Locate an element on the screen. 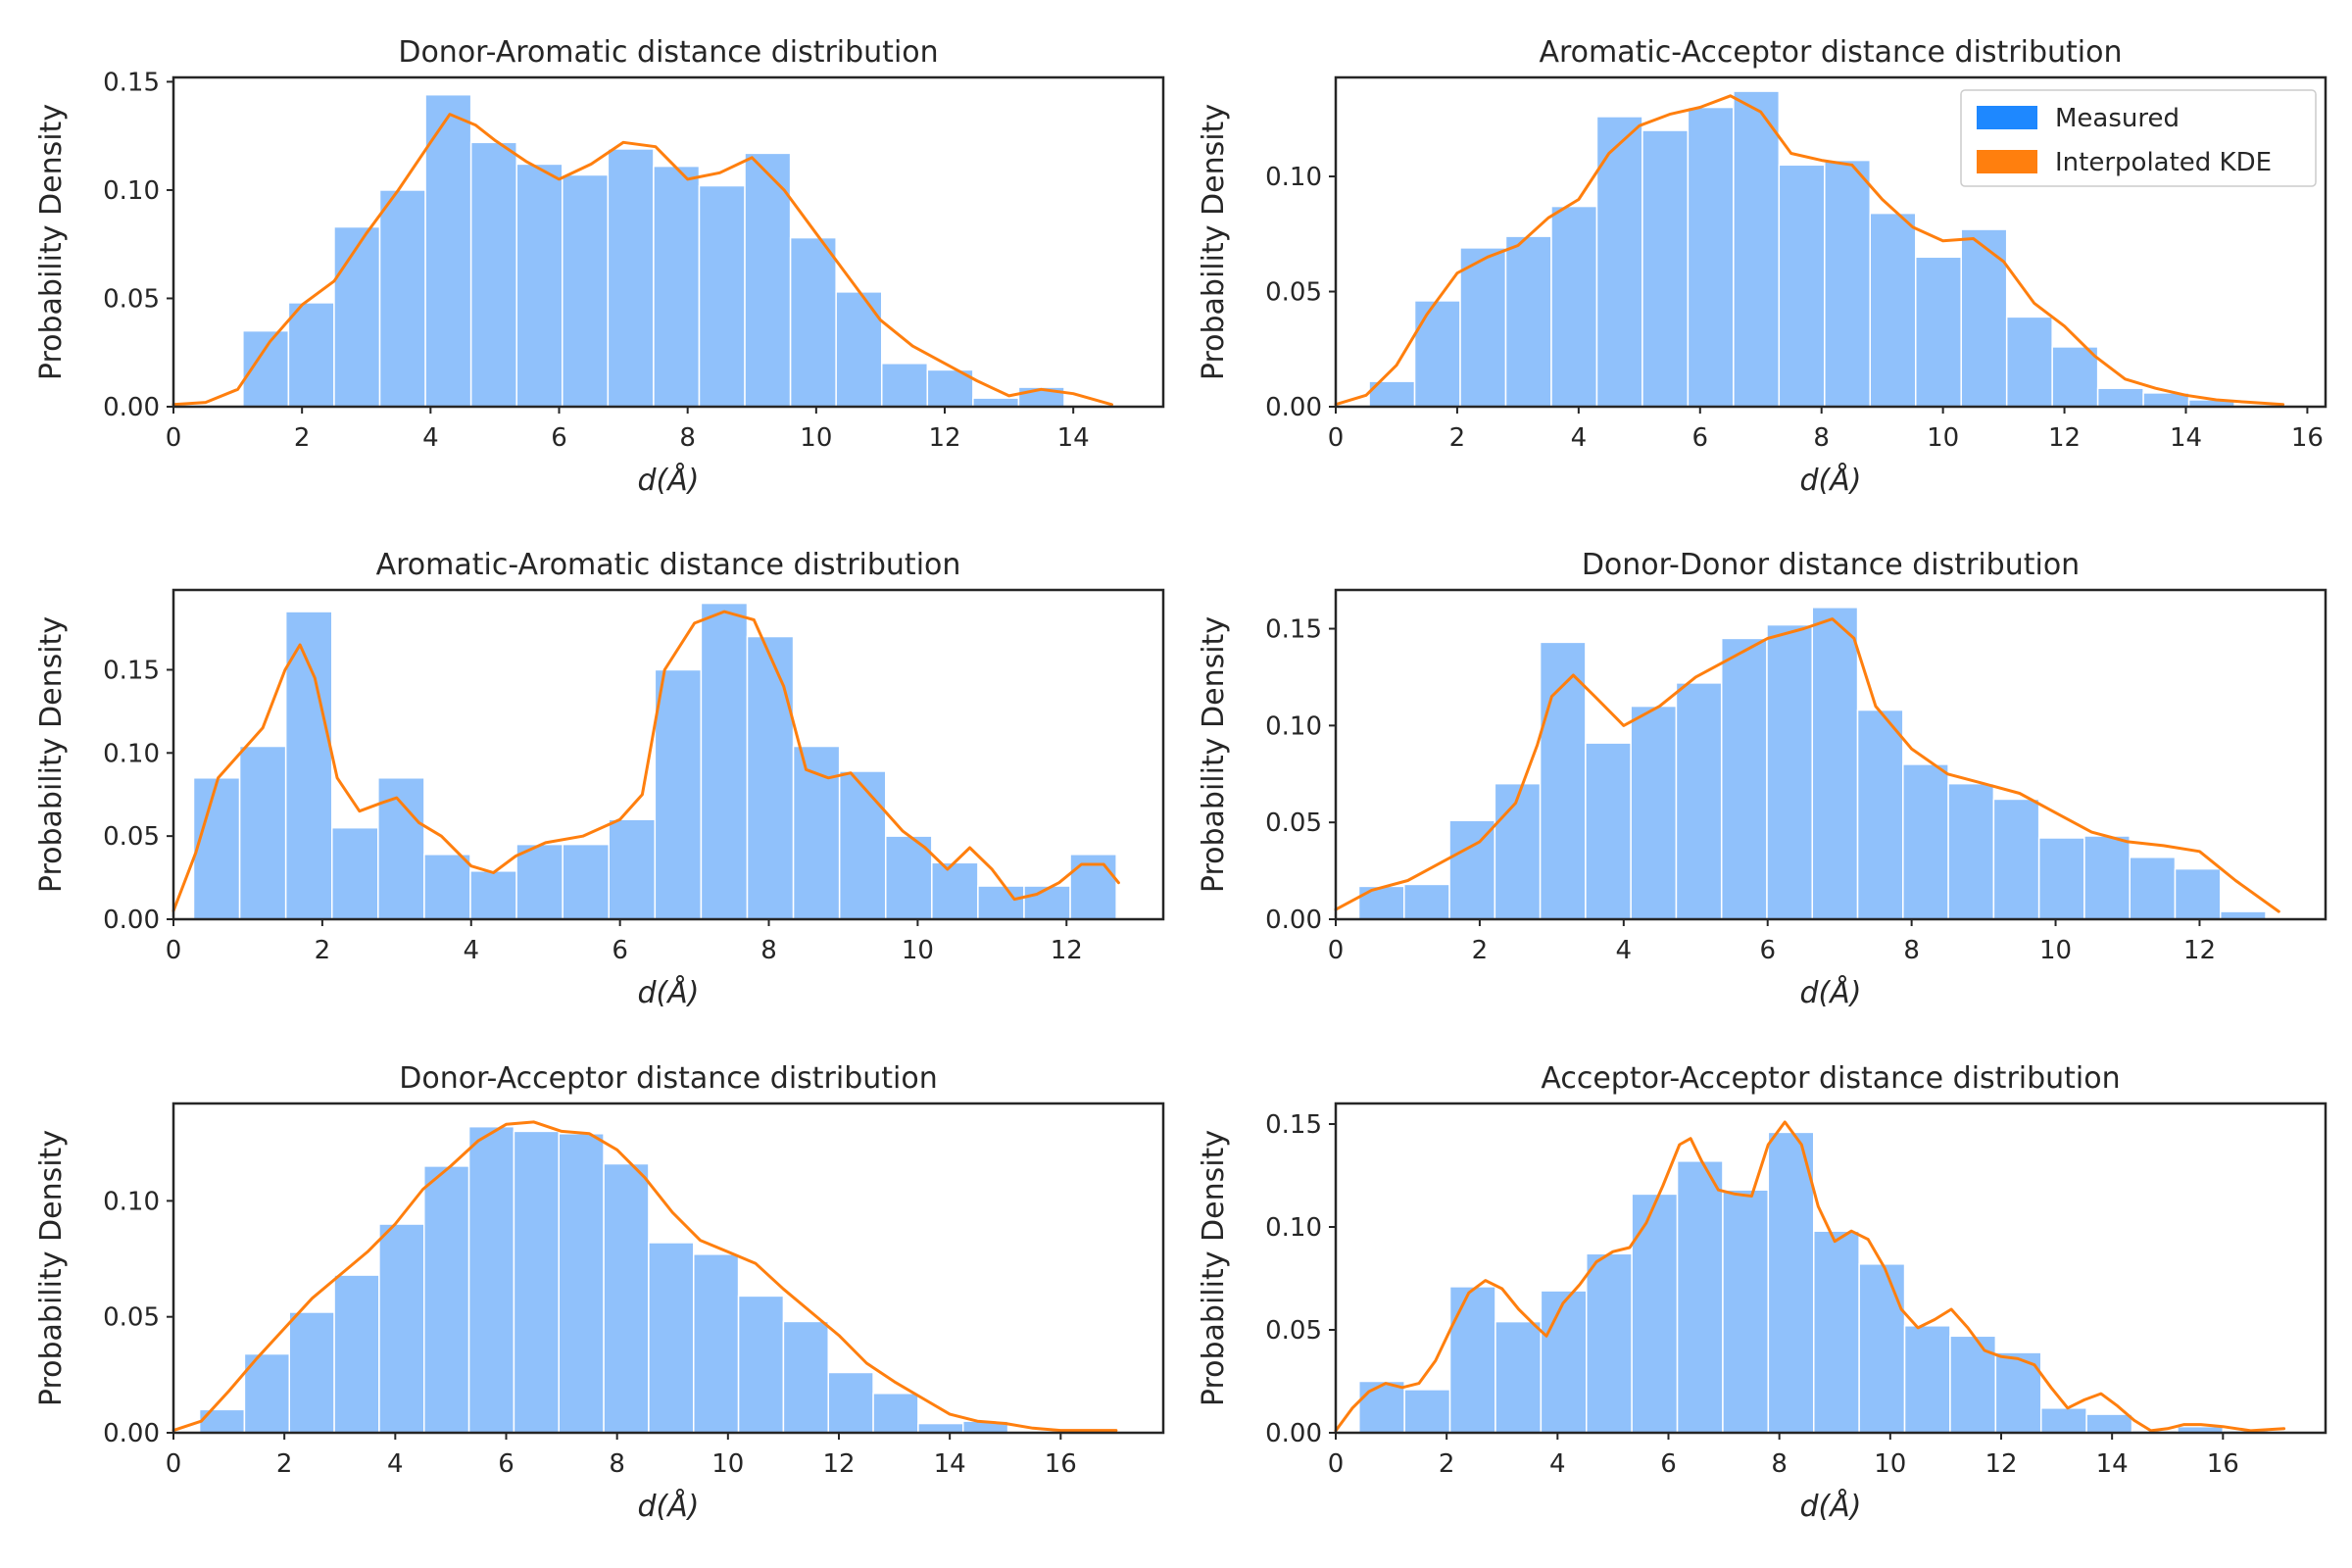  chart-title: Acceptor-Acceptor distance distribution is located at coordinates (1830, 1078).